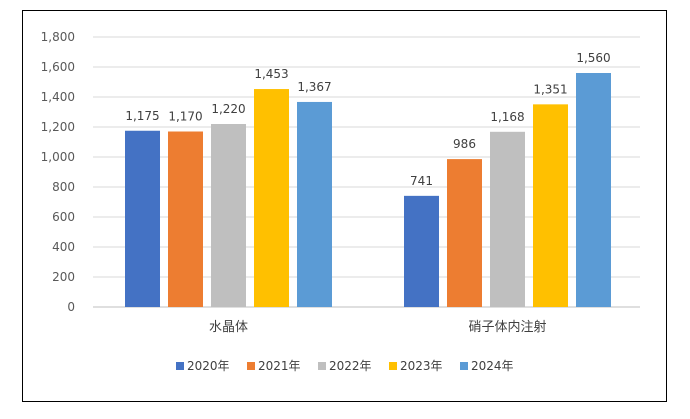 This screenshot has width=690, height=419. Describe the element at coordinates (58, 172) in the screenshot. I see `y-axis-tick-labels: 0 200 400 600 800 1,000 1,200 1,400 1,600 1,800` at that location.